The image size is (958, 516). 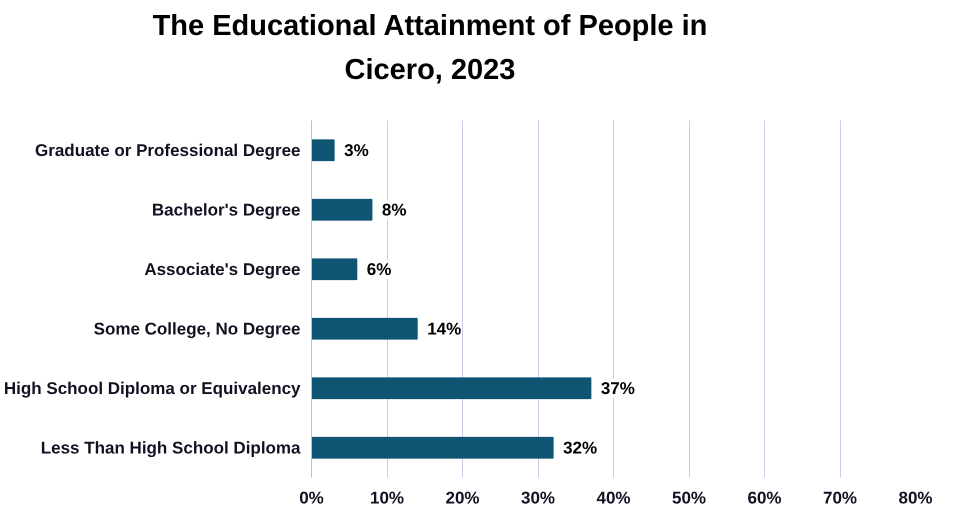 I want to click on x-tick-label: 80%, so click(x=915, y=498).